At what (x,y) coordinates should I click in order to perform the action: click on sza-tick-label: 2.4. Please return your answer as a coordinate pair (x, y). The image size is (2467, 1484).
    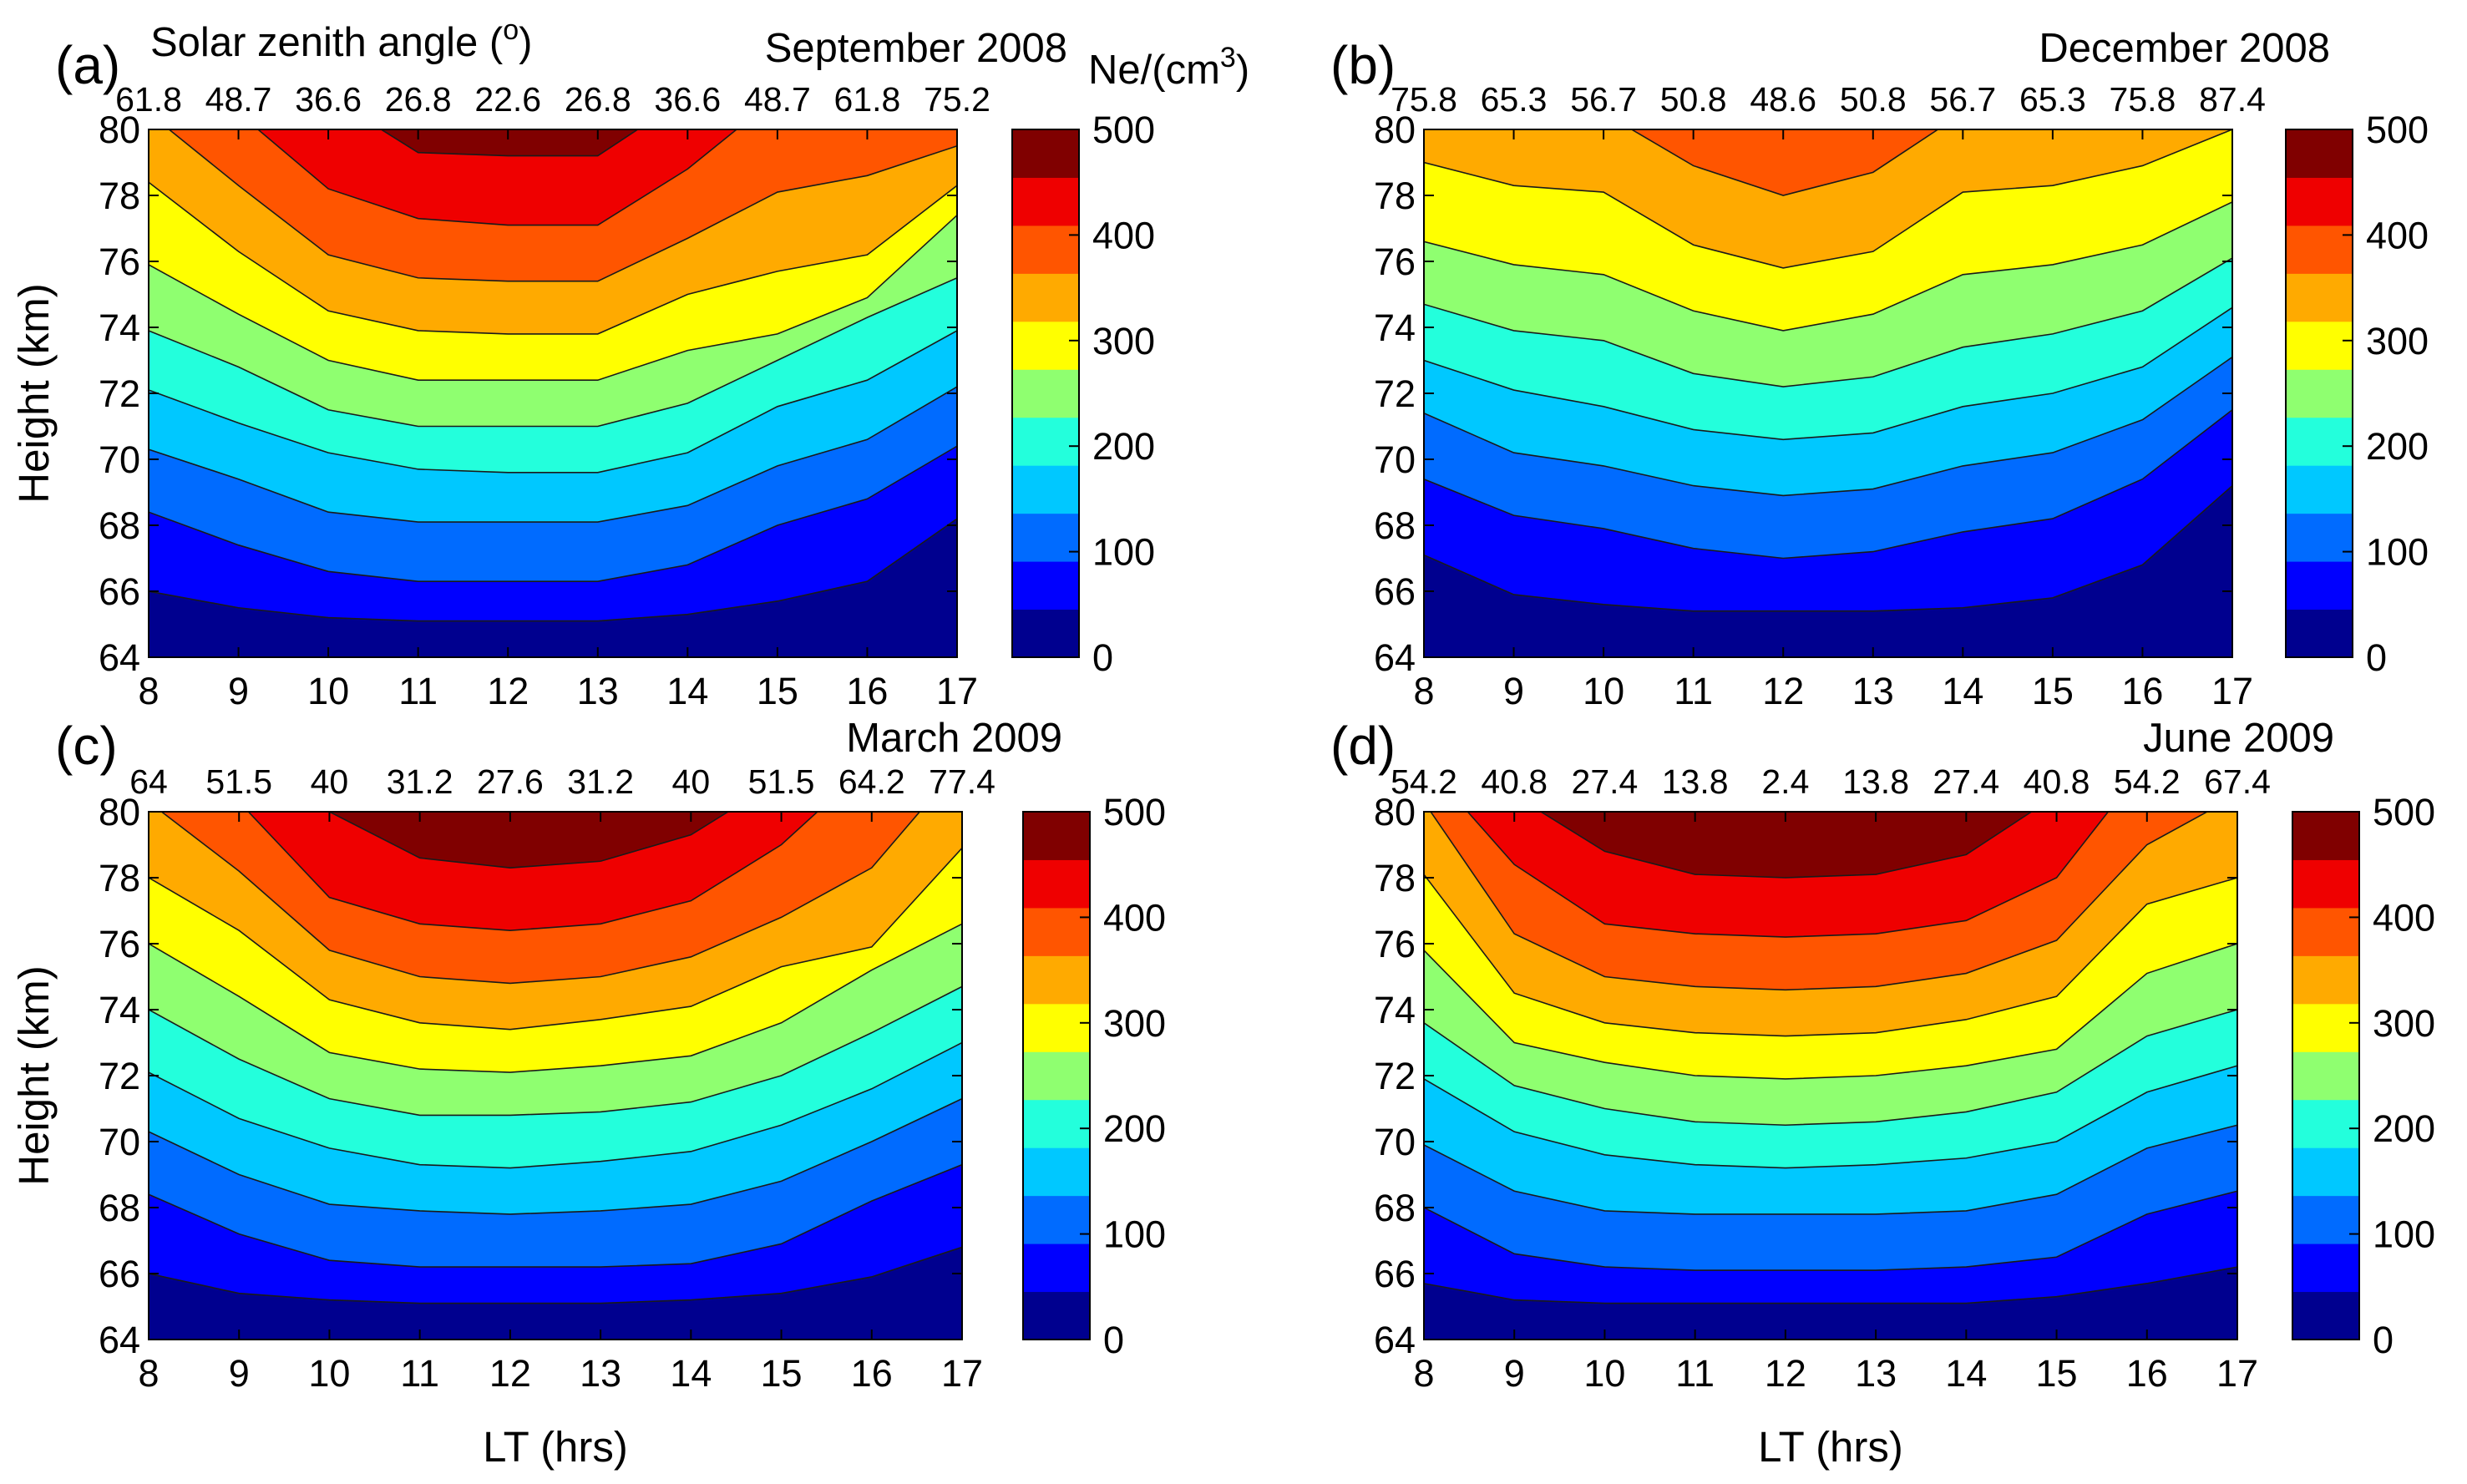
    Looking at the image, I should click on (1785, 781).